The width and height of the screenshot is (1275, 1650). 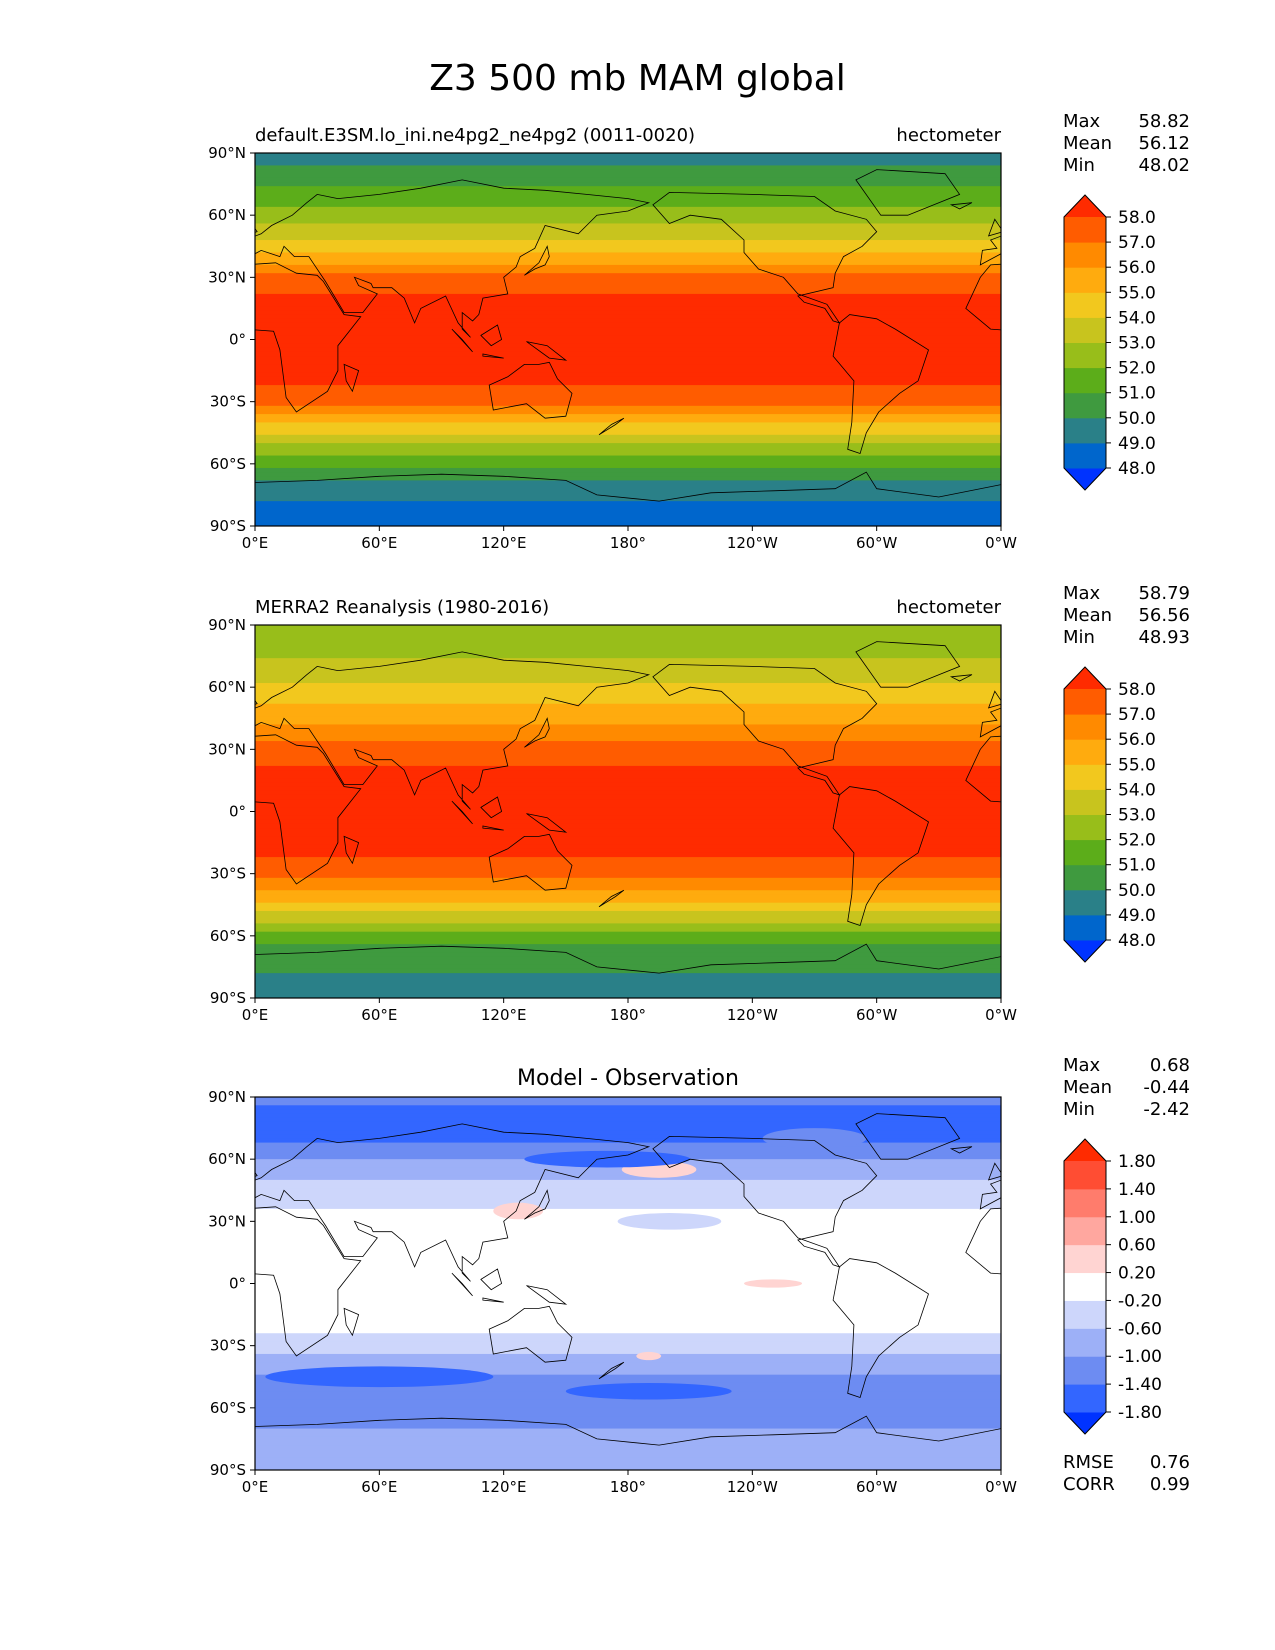 What do you see at coordinates (1137, 715) in the screenshot?
I see `colorbar-tick-label: 57.0` at bounding box center [1137, 715].